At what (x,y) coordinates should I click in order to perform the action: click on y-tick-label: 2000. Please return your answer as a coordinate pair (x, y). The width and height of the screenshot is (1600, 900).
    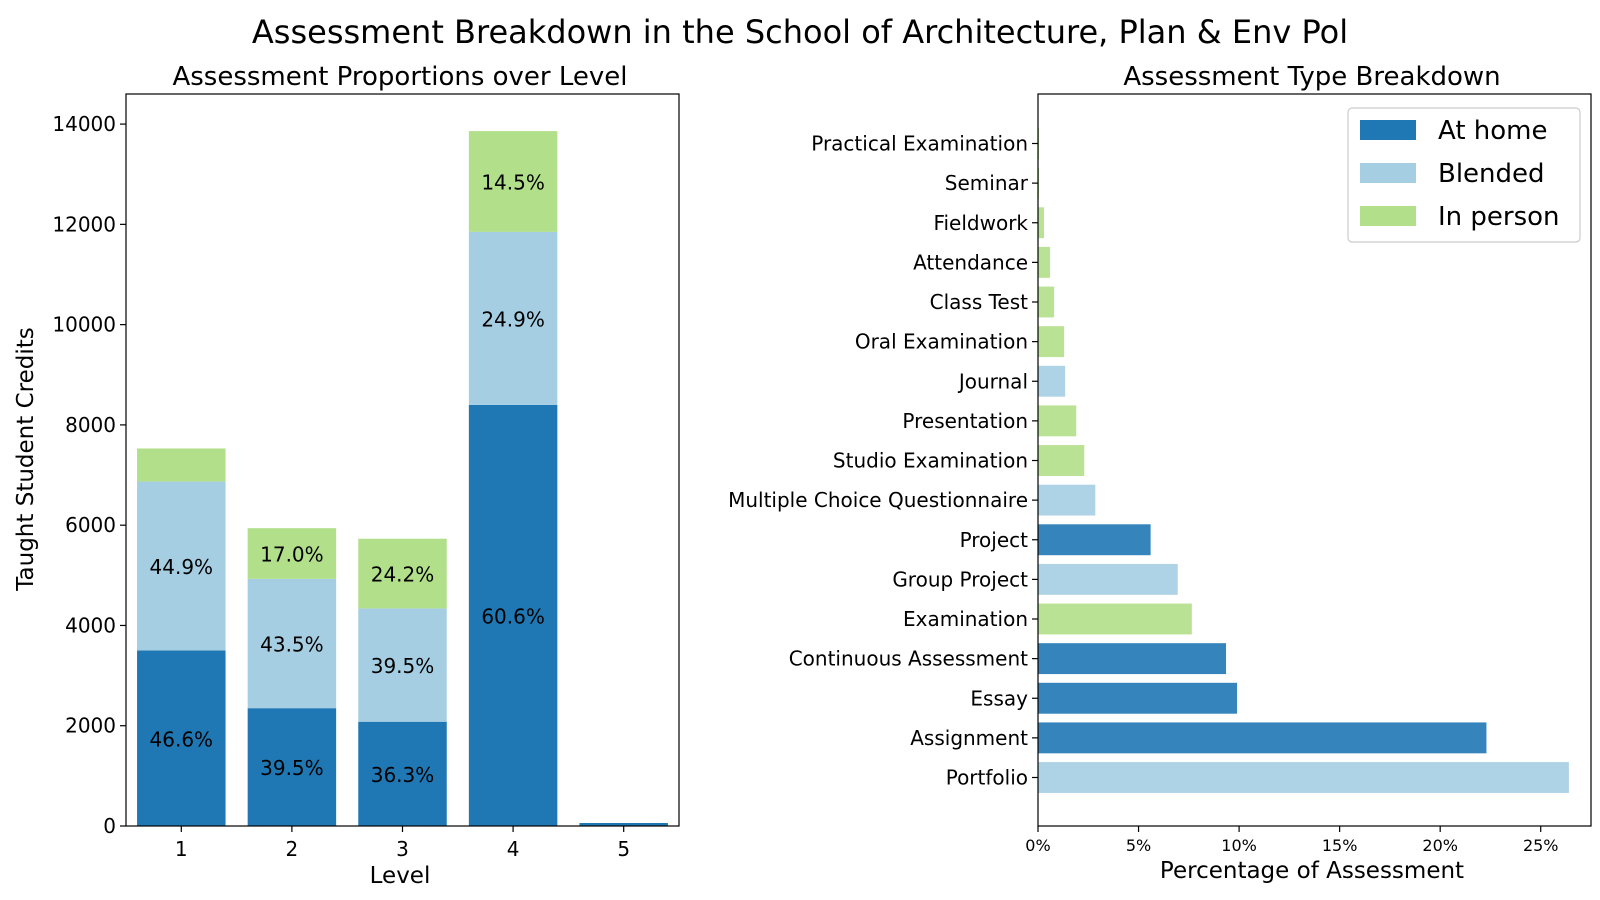
    Looking at the image, I should click on (90, 726).